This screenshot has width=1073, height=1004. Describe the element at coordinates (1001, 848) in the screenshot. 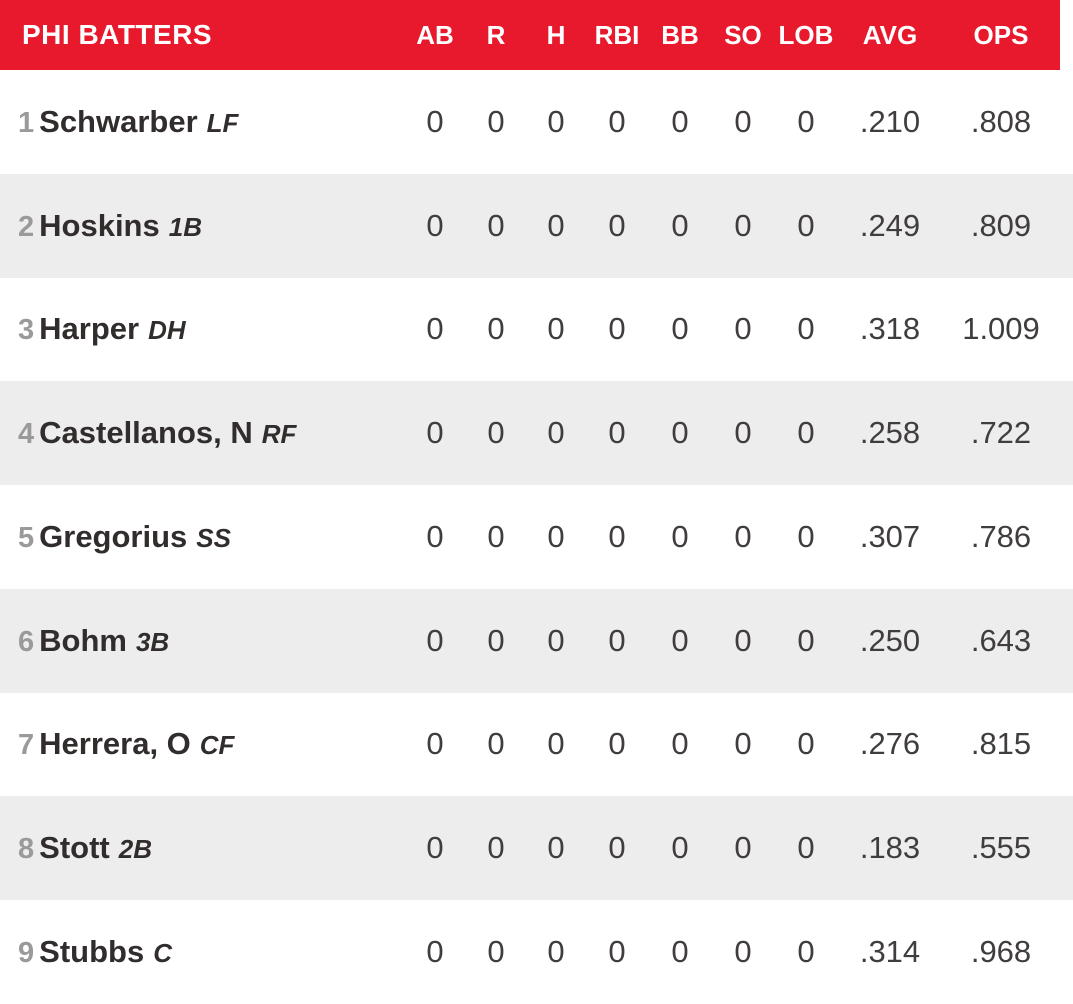

I see `stat-ops: .555` at that location.